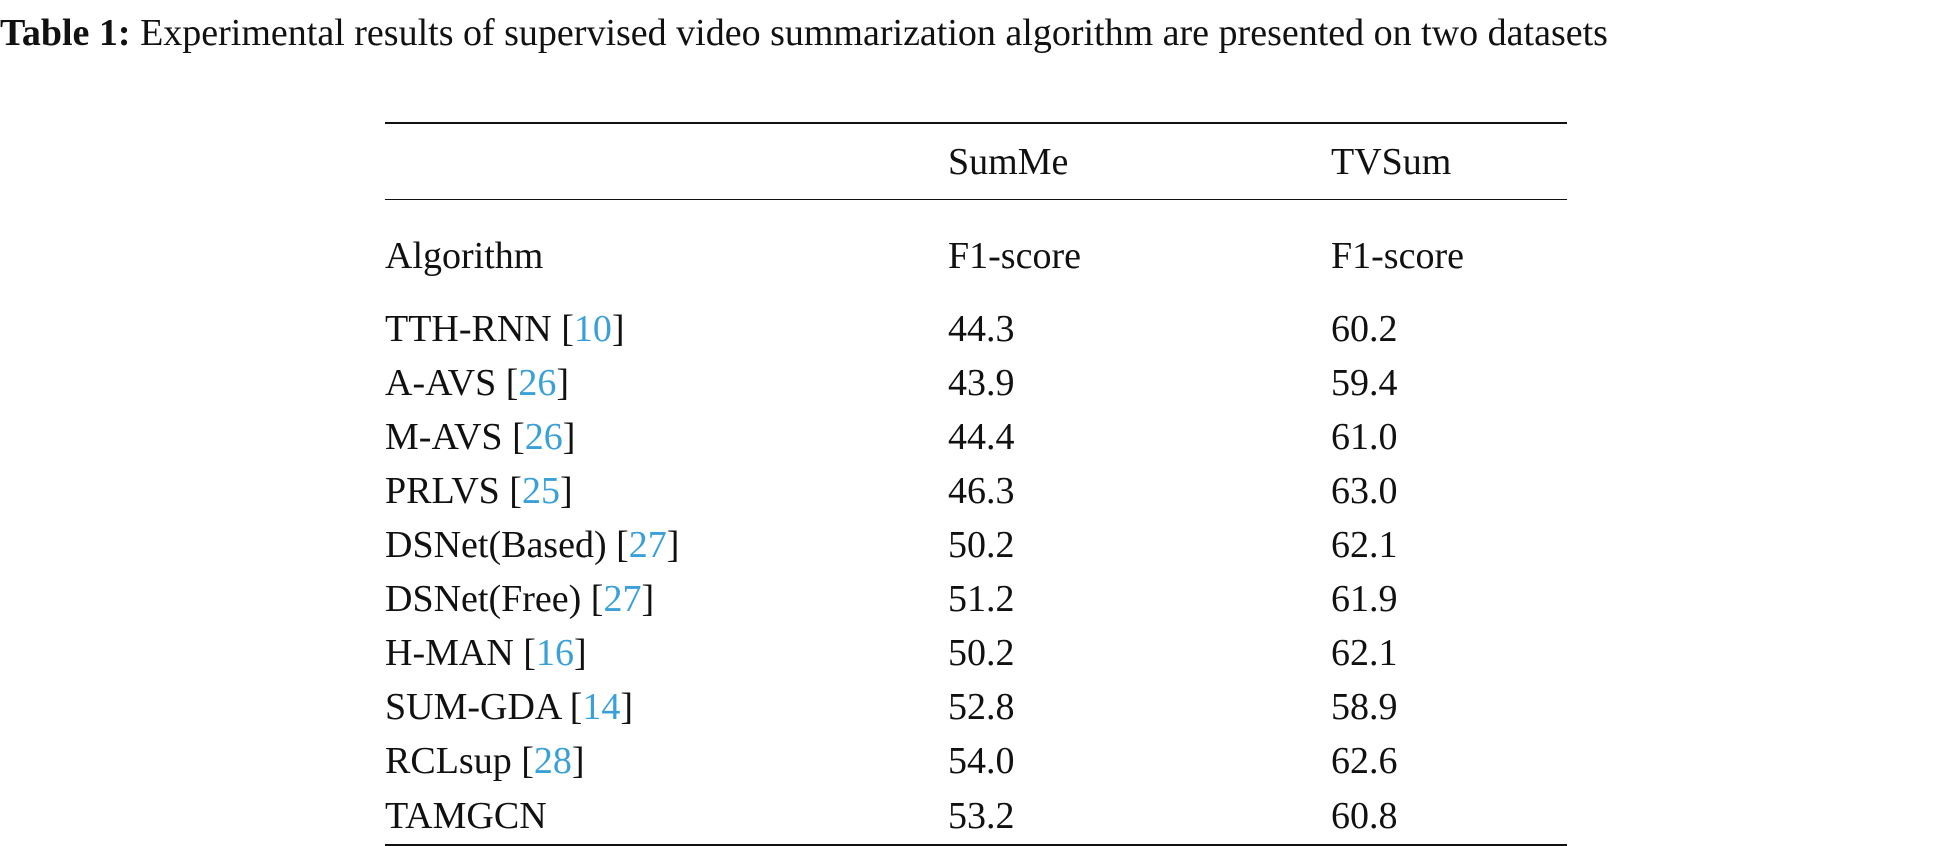 The image size is (1952, 846). Describe the element at coordinates (1449, 817) in the screenshot. I see `tvsum-f1-value: 60.8` at that location.